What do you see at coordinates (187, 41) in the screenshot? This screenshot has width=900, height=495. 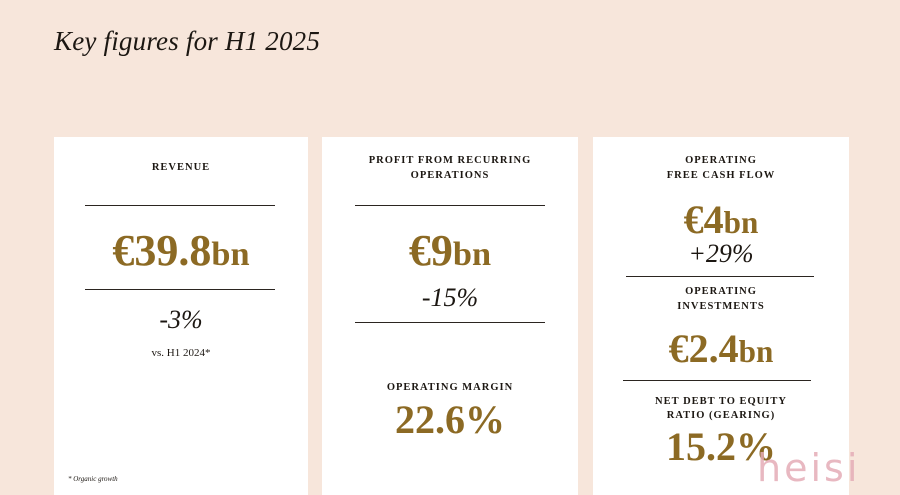 I see `page-title: Key figures for H1 2025` at bounding box center [187, 41].